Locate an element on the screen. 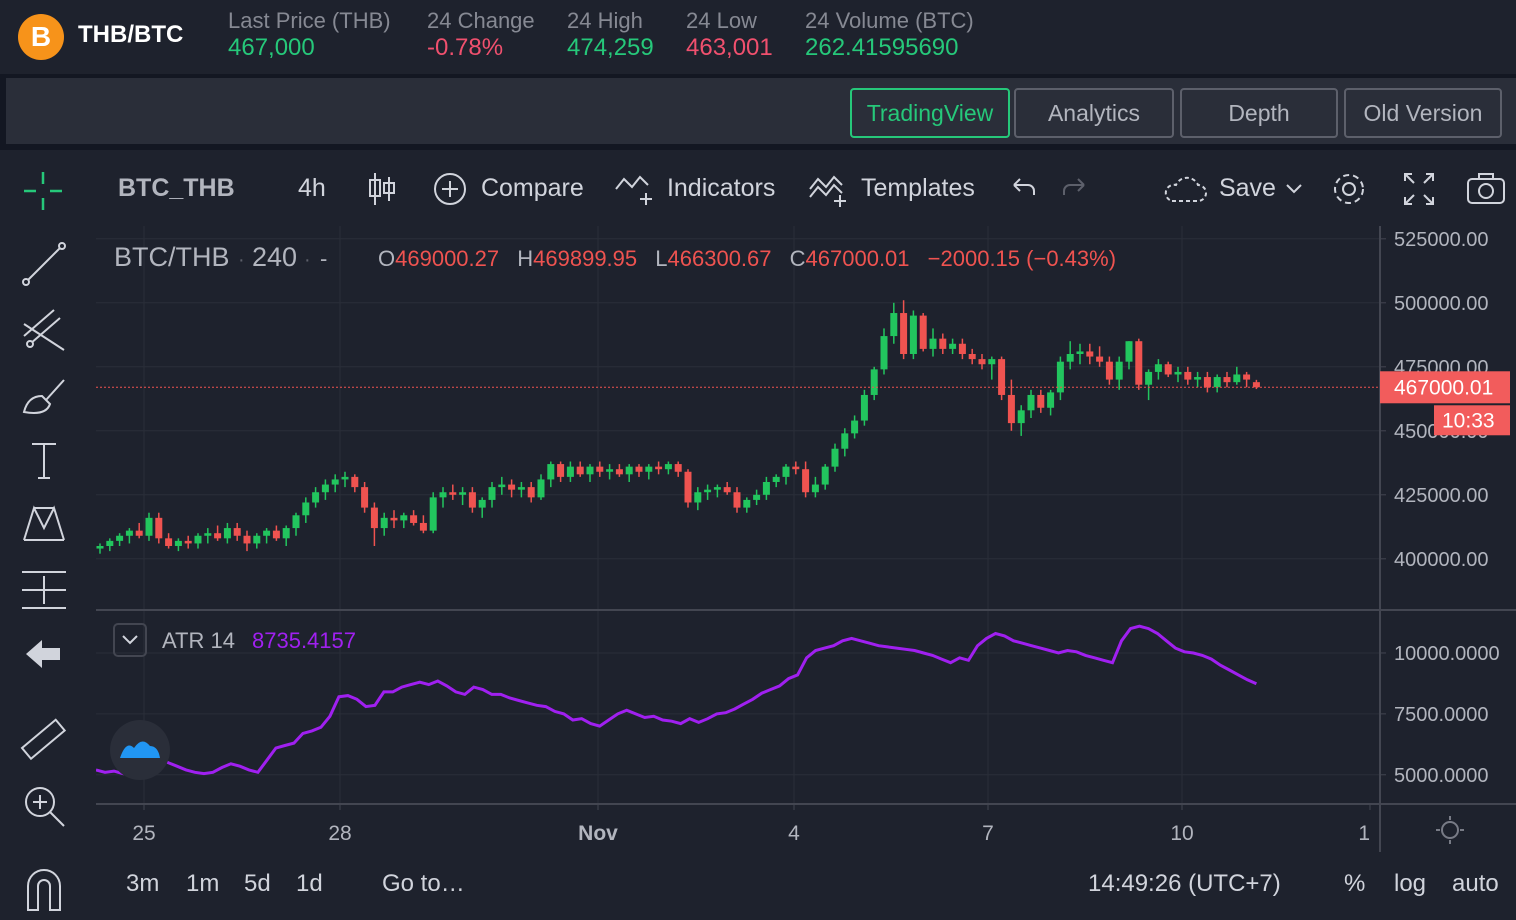 The height and width of the screenshot is (920, 1516). arrow-left-icon is located at coordinates (44, 654).